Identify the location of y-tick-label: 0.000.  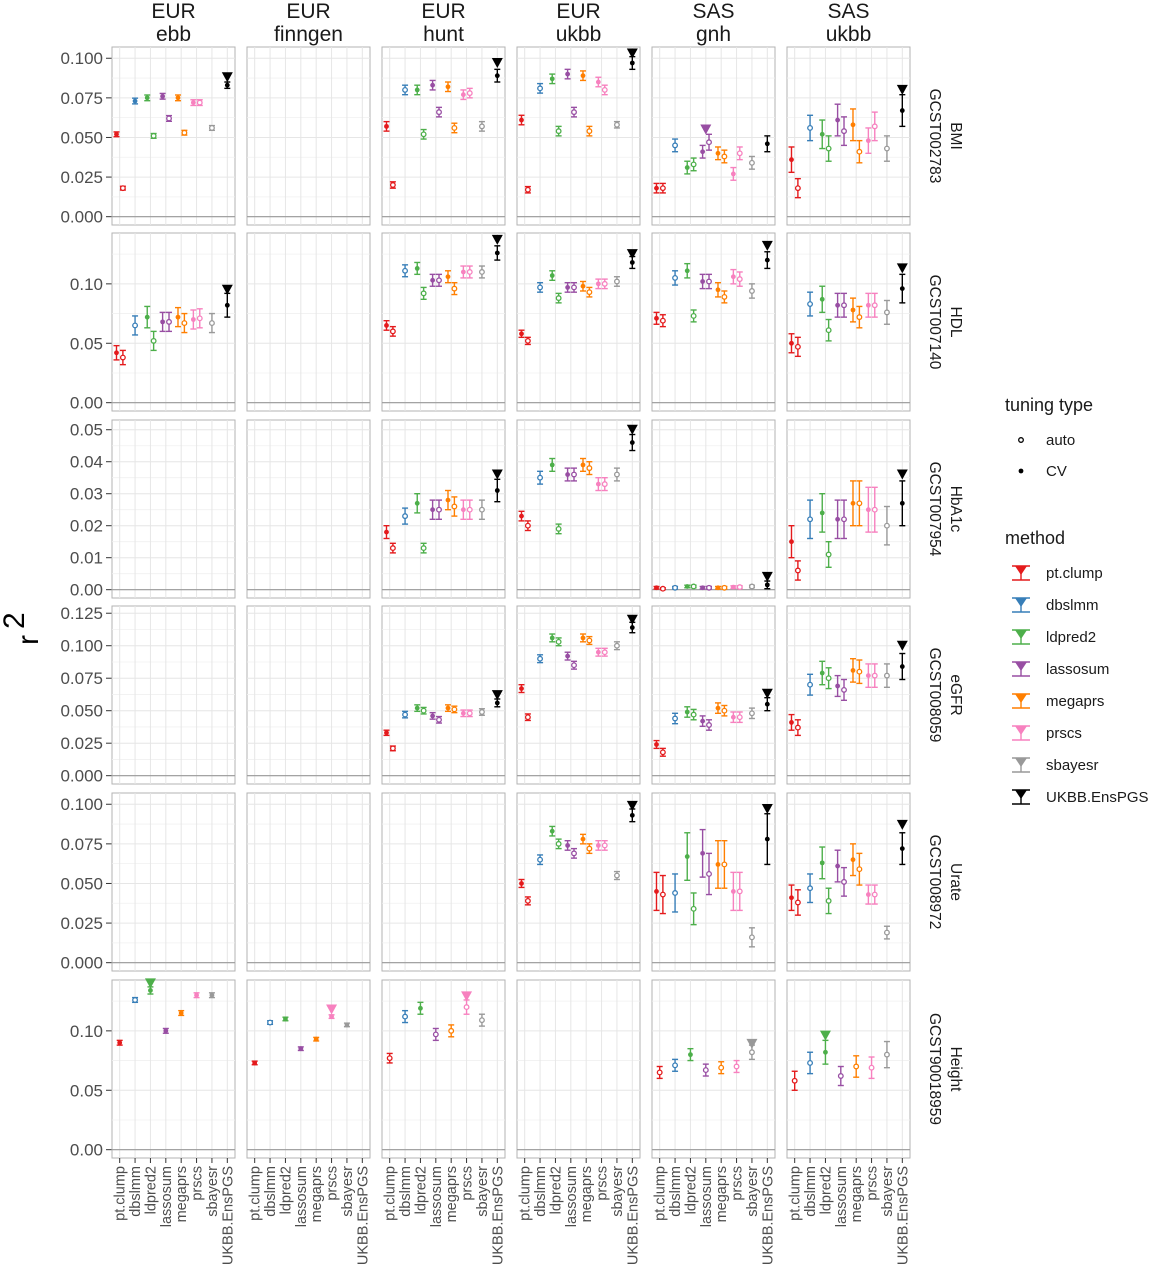
(81, 963).